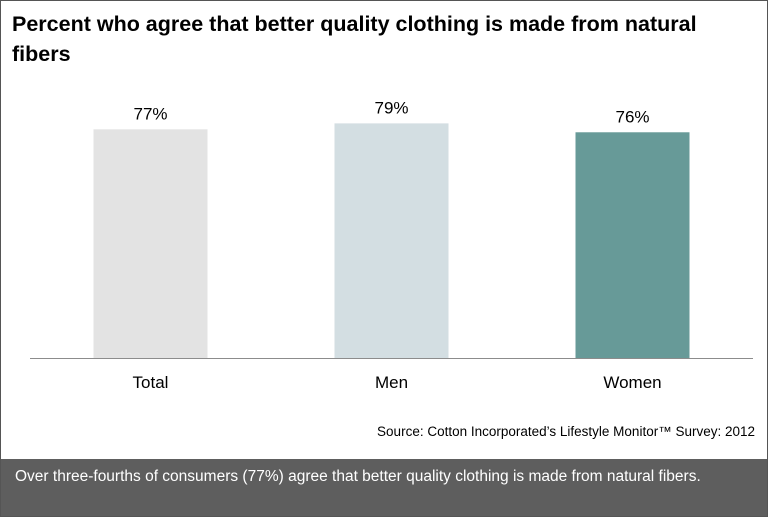 This screenshot has height=517, width=768. What do you see at coordinates (150, 243) in the screenshot?
I see `bar-total` at bounding box center [150, 243].